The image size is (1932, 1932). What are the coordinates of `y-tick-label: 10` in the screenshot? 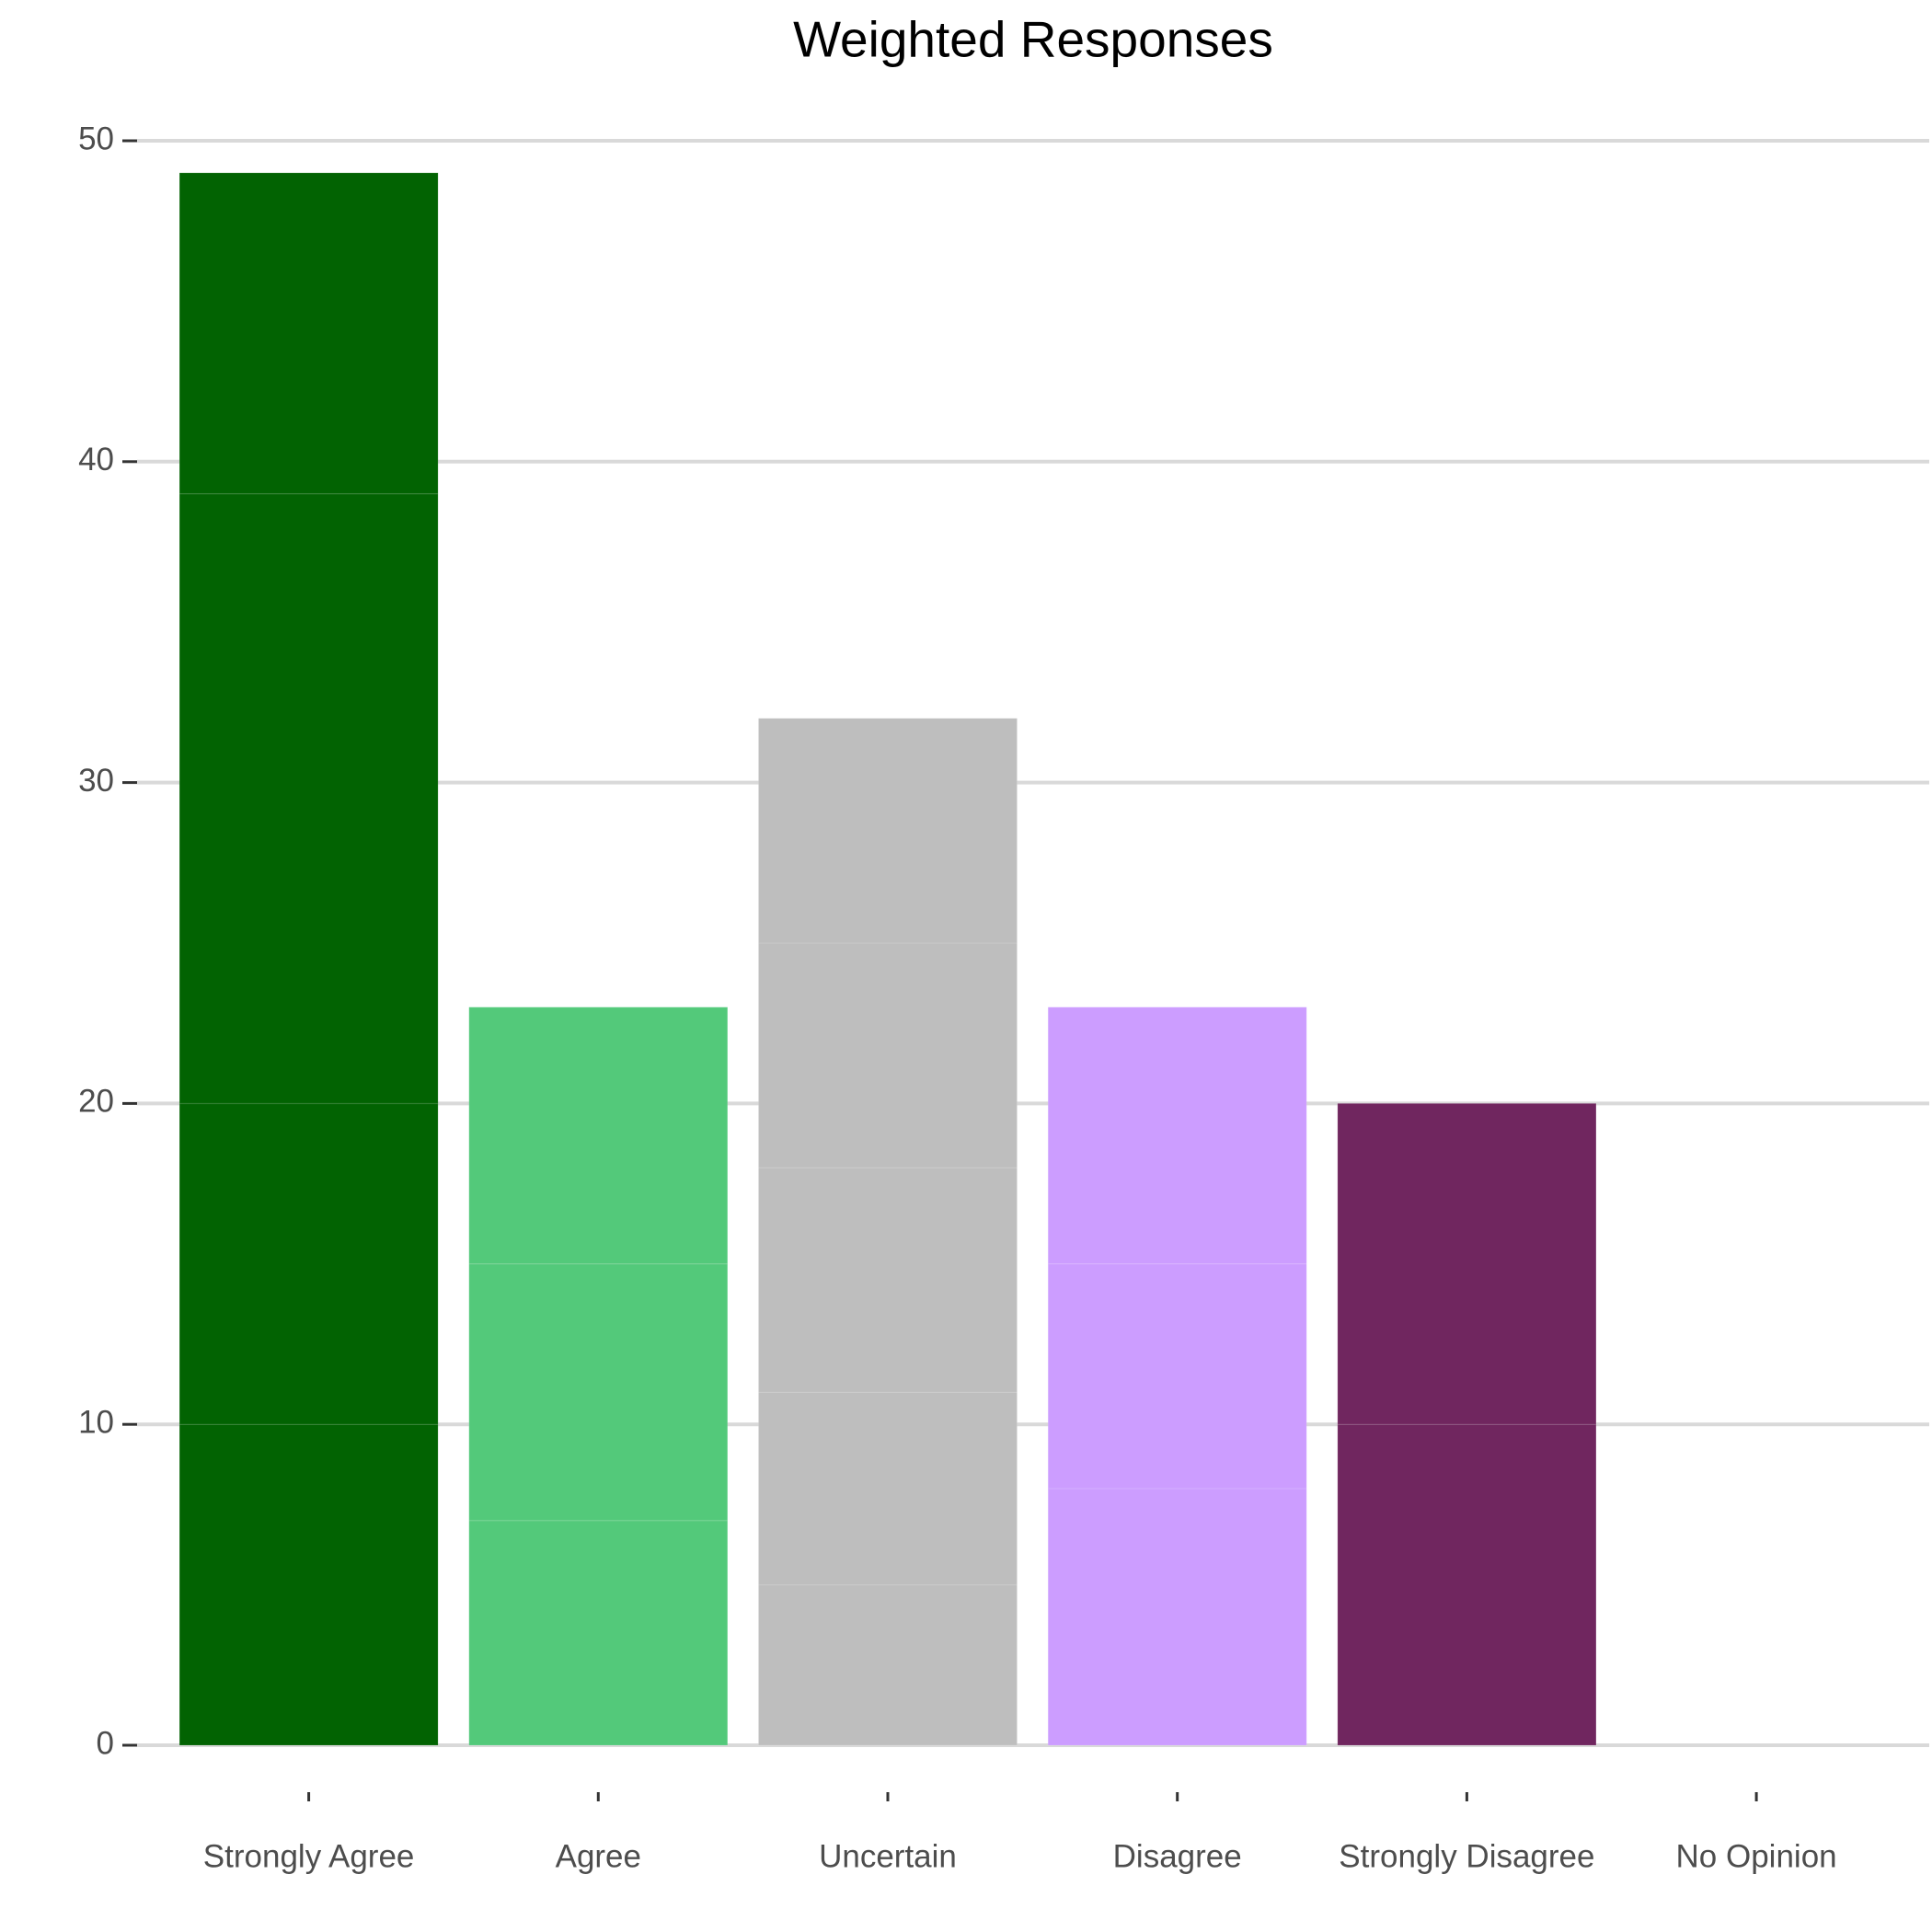 It's located at (96, 1422).